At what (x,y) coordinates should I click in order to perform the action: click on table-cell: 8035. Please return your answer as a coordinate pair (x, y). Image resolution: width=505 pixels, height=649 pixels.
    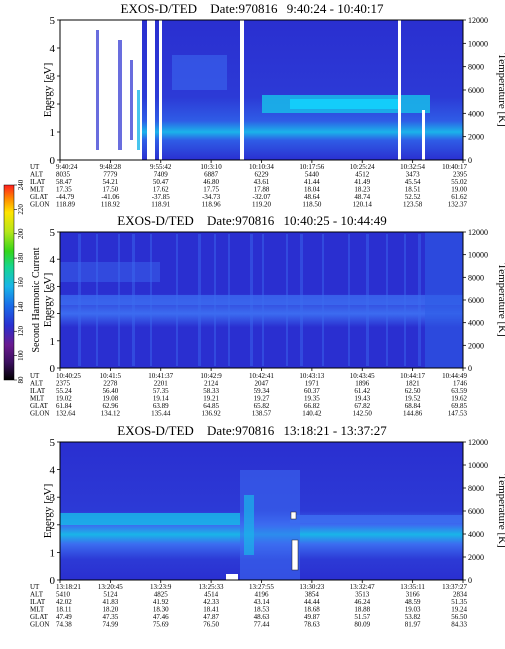
    Looking at the image, I should click on (63, 175).